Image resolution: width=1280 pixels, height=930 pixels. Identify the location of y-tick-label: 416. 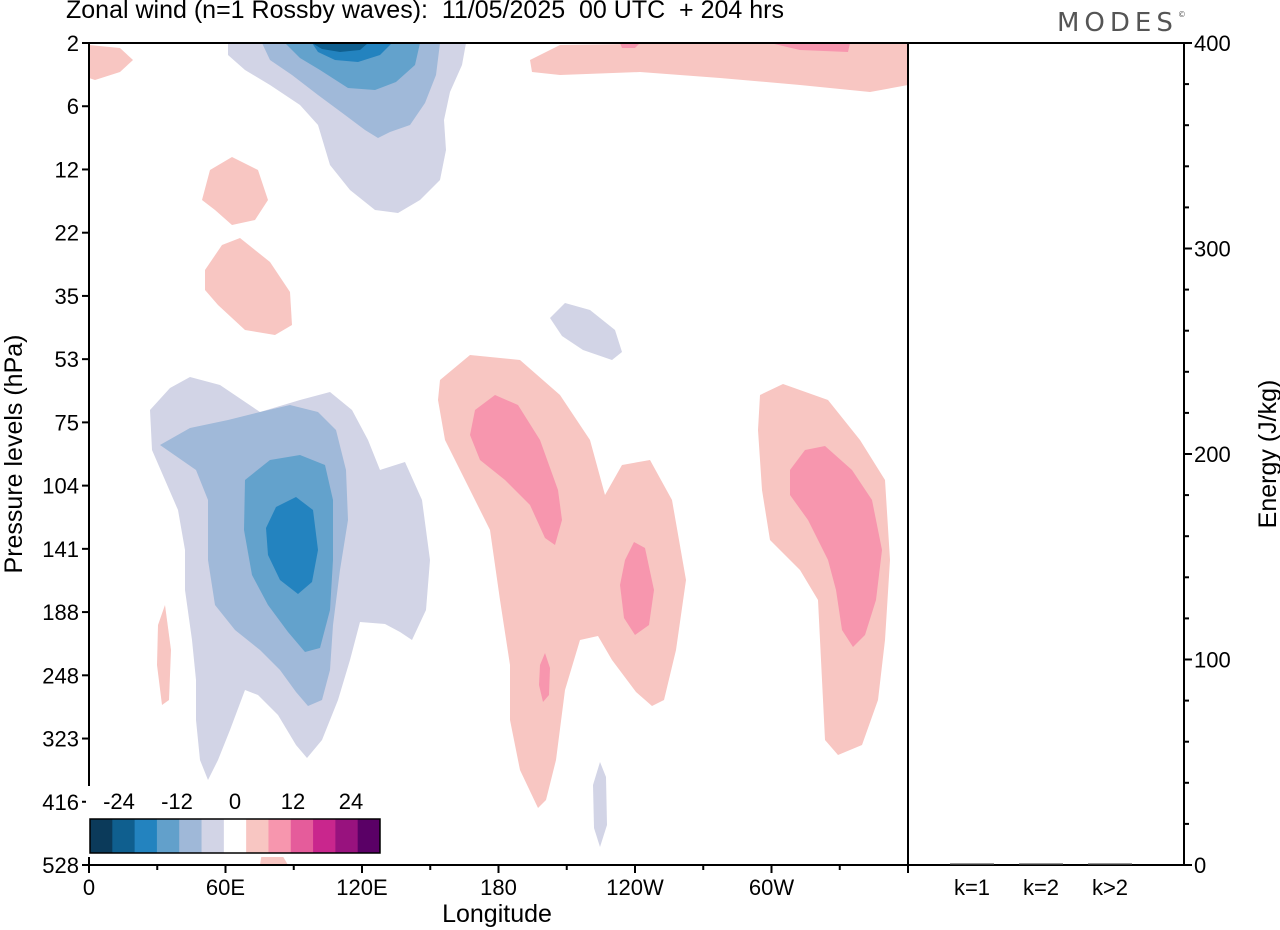
(60, 802).